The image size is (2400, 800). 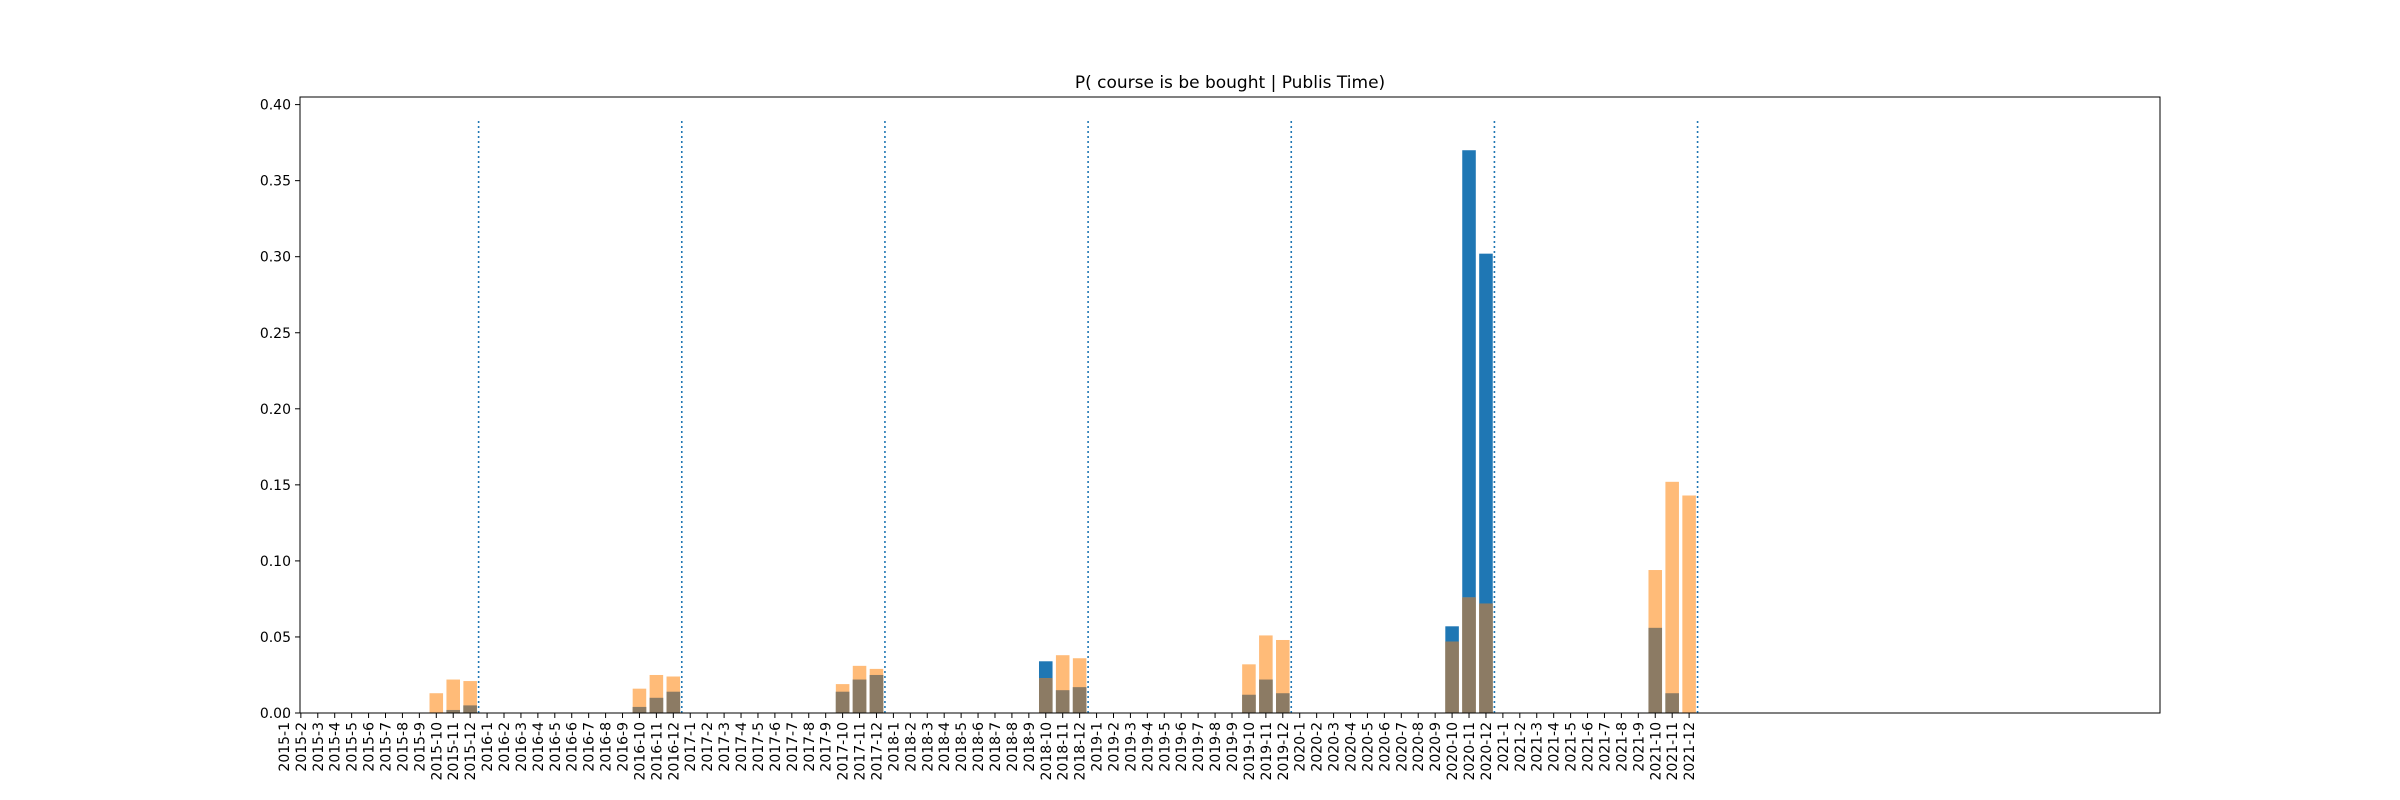 What do you see at coordinates (1656, 751) in the screenshot?
I see `x-tick-label-2021-10: 2021-10` at bounding box center [1656, 751].